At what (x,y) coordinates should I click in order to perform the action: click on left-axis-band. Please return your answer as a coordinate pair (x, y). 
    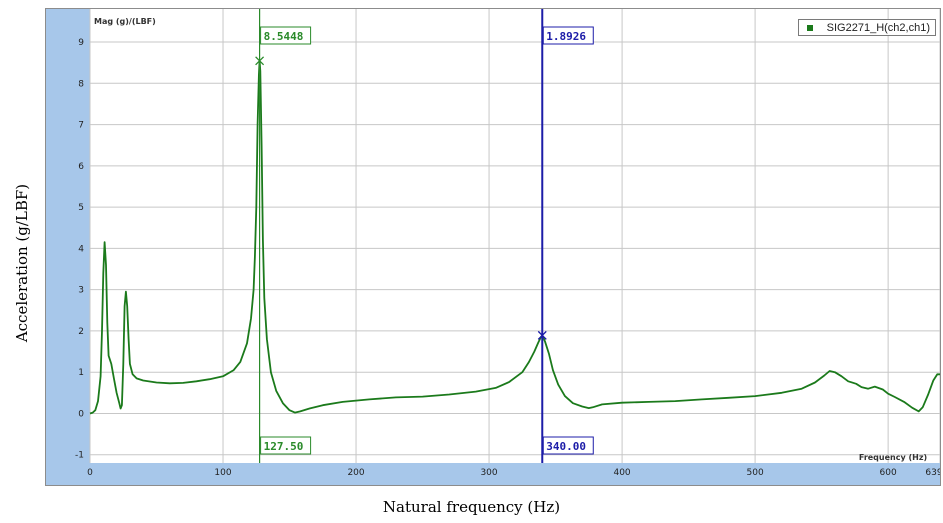
    Looking at the image, I should click on (68, 247).